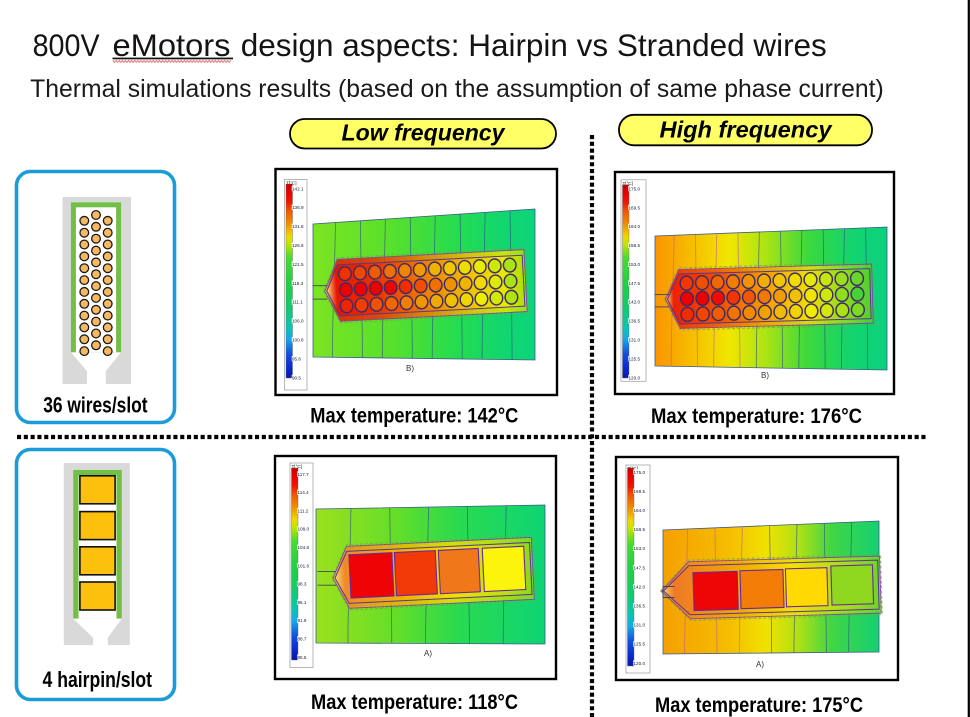 This screenshot has width=970, height=717. Describe the element at coordinates (298, 321) in the screenshot. I see `svg-text: 106.0` at that location.